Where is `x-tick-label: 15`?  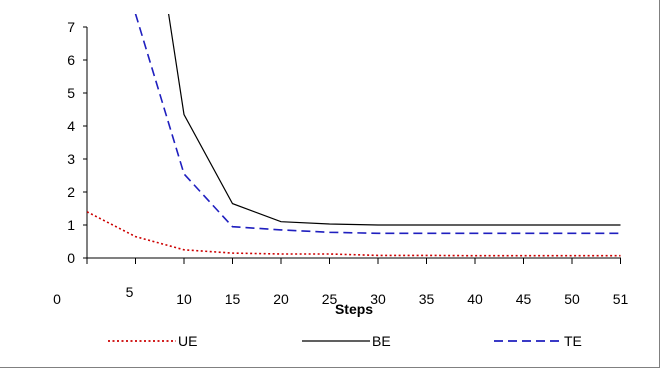
x-tick-label: 15 is located at coordinates (233, 299).